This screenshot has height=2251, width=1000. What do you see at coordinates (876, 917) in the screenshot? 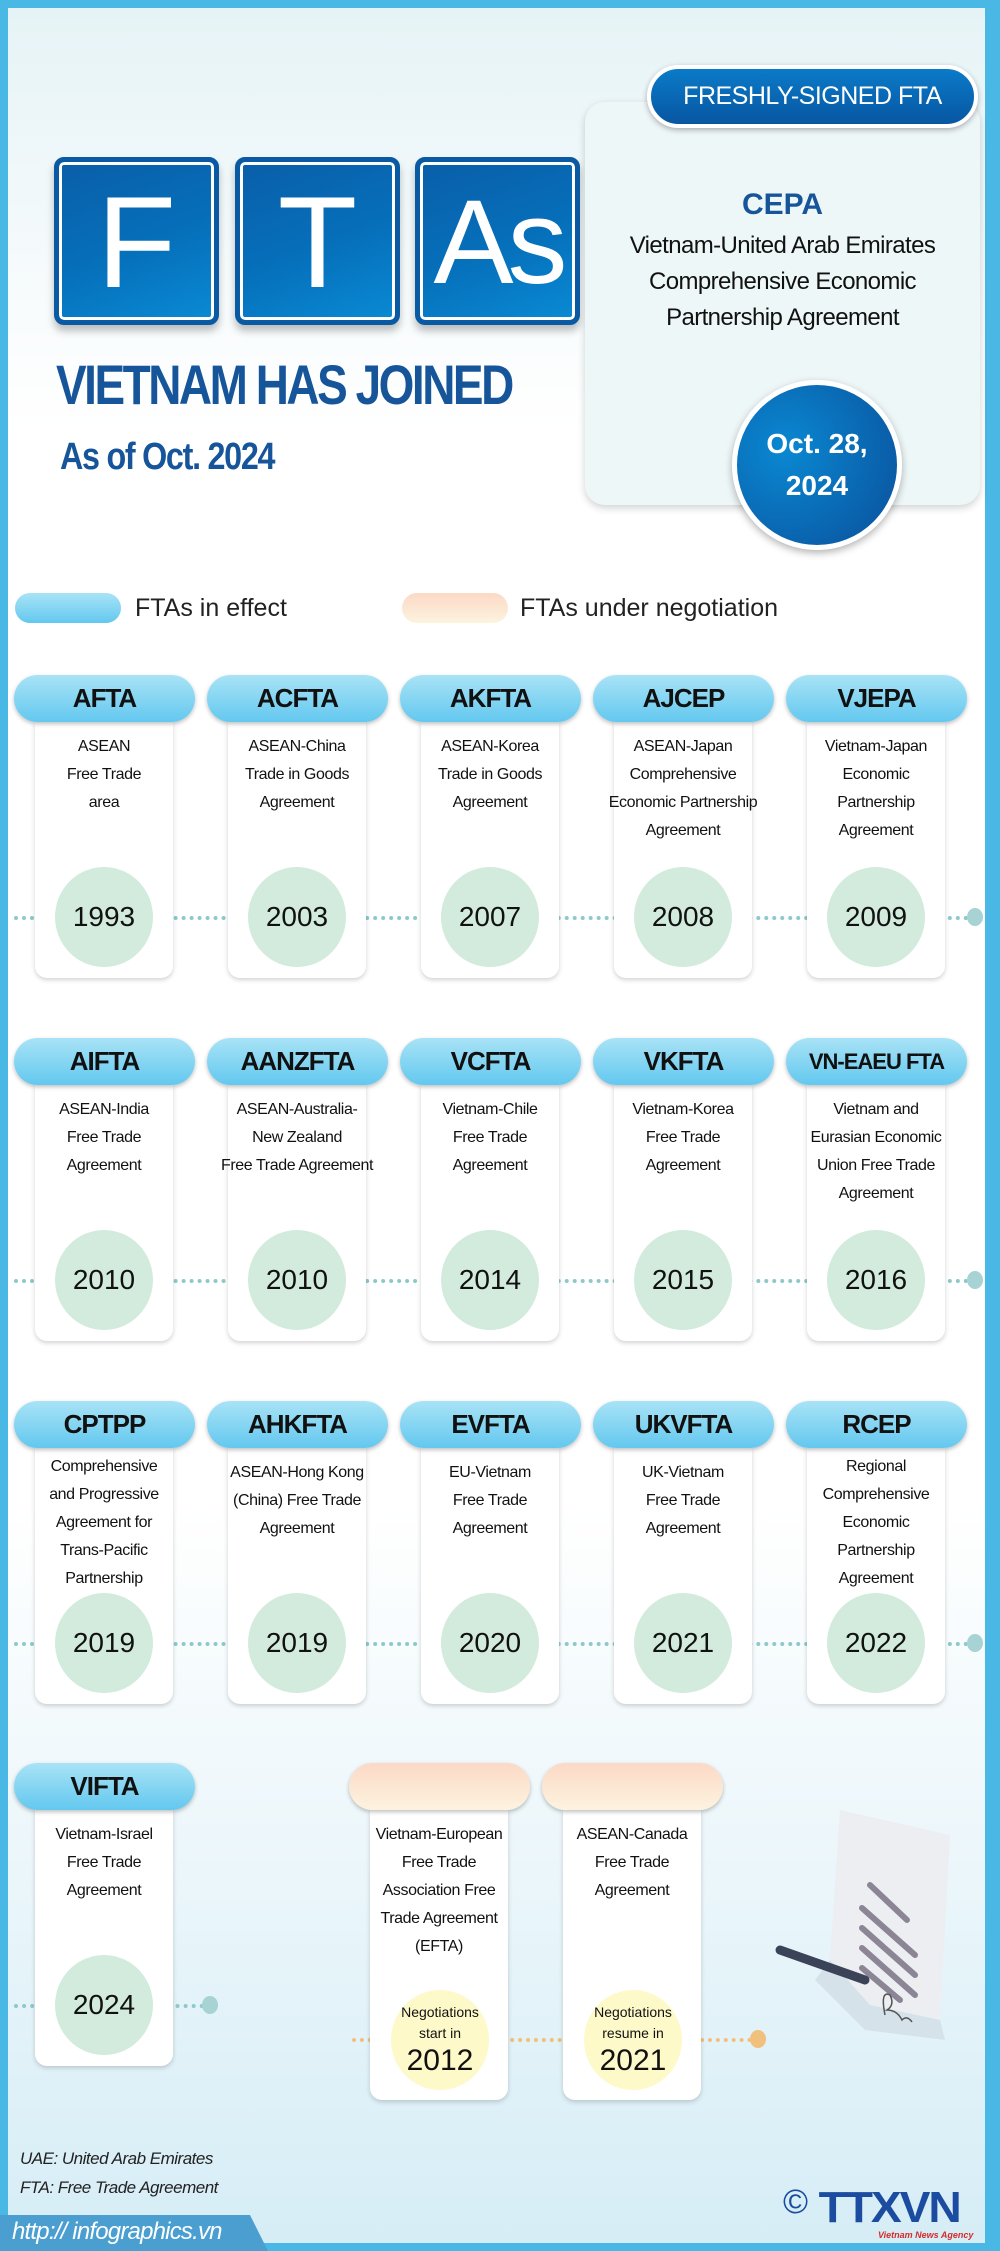
I see `fta-year: 2009` at bounding box center [876, 917].